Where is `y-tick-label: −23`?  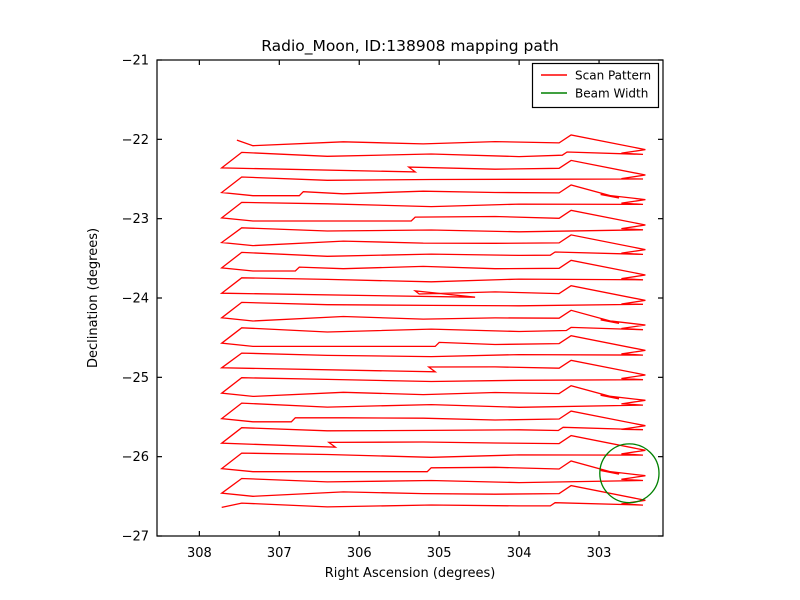
y-tick-label: −23 is located at coordinates (135, 219).